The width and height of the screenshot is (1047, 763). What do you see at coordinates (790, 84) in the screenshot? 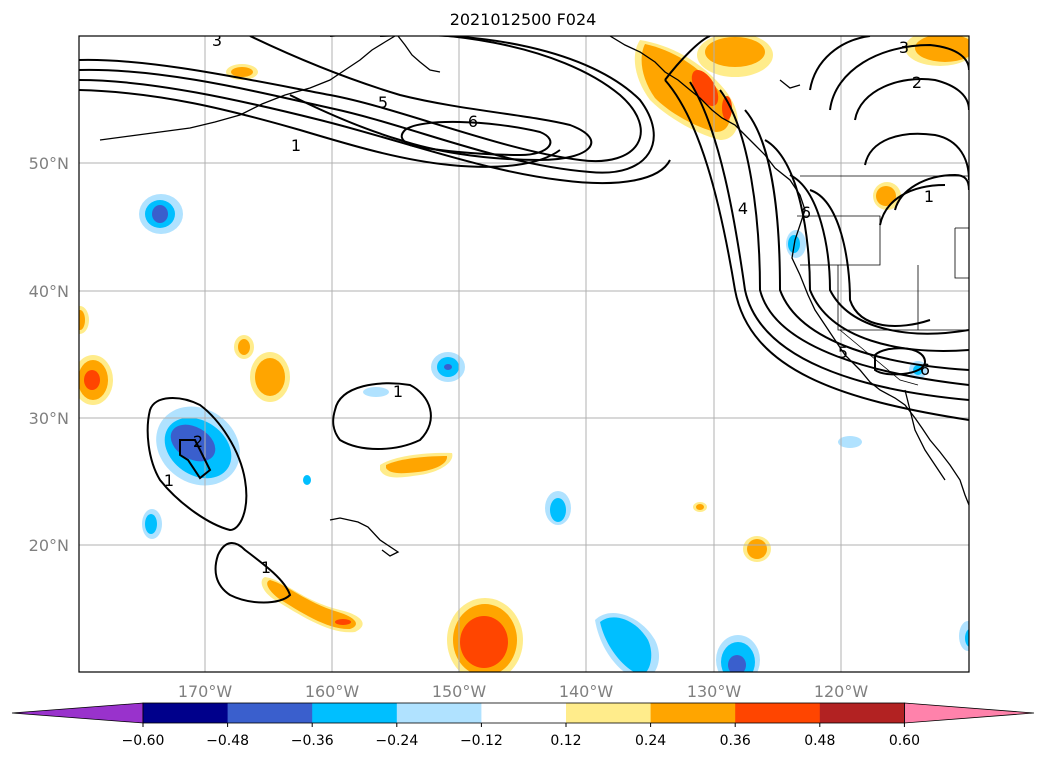
I see `vancouver-island` at bounding box center [790, 84].